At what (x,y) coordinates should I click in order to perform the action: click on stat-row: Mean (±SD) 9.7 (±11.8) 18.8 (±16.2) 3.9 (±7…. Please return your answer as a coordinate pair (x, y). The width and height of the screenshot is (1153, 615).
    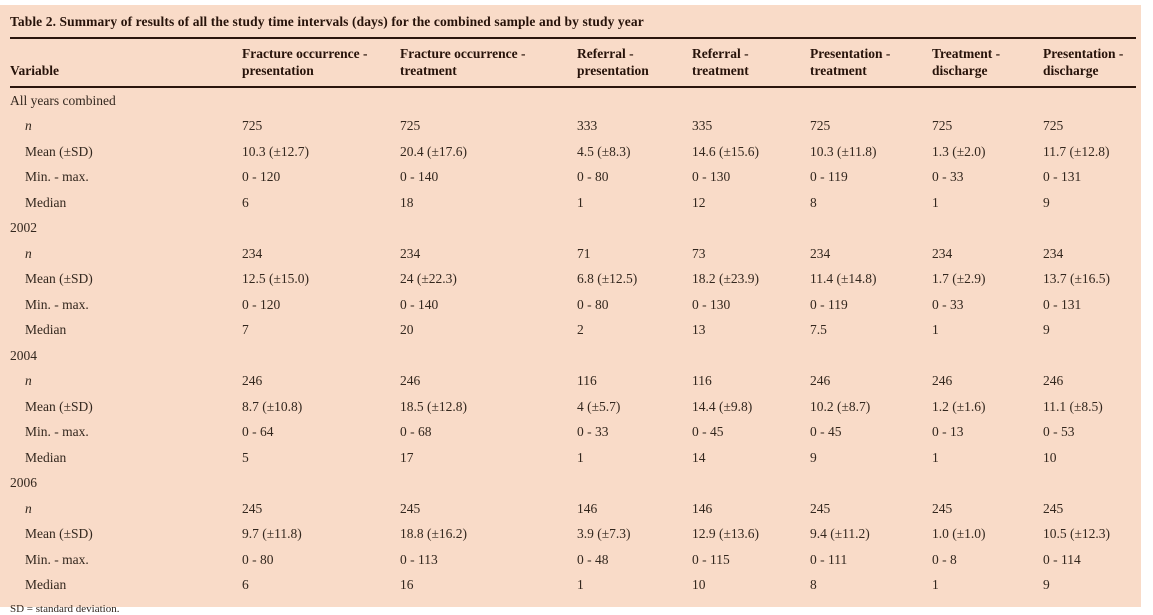
    Looking at the image, I should click on (573, 533).